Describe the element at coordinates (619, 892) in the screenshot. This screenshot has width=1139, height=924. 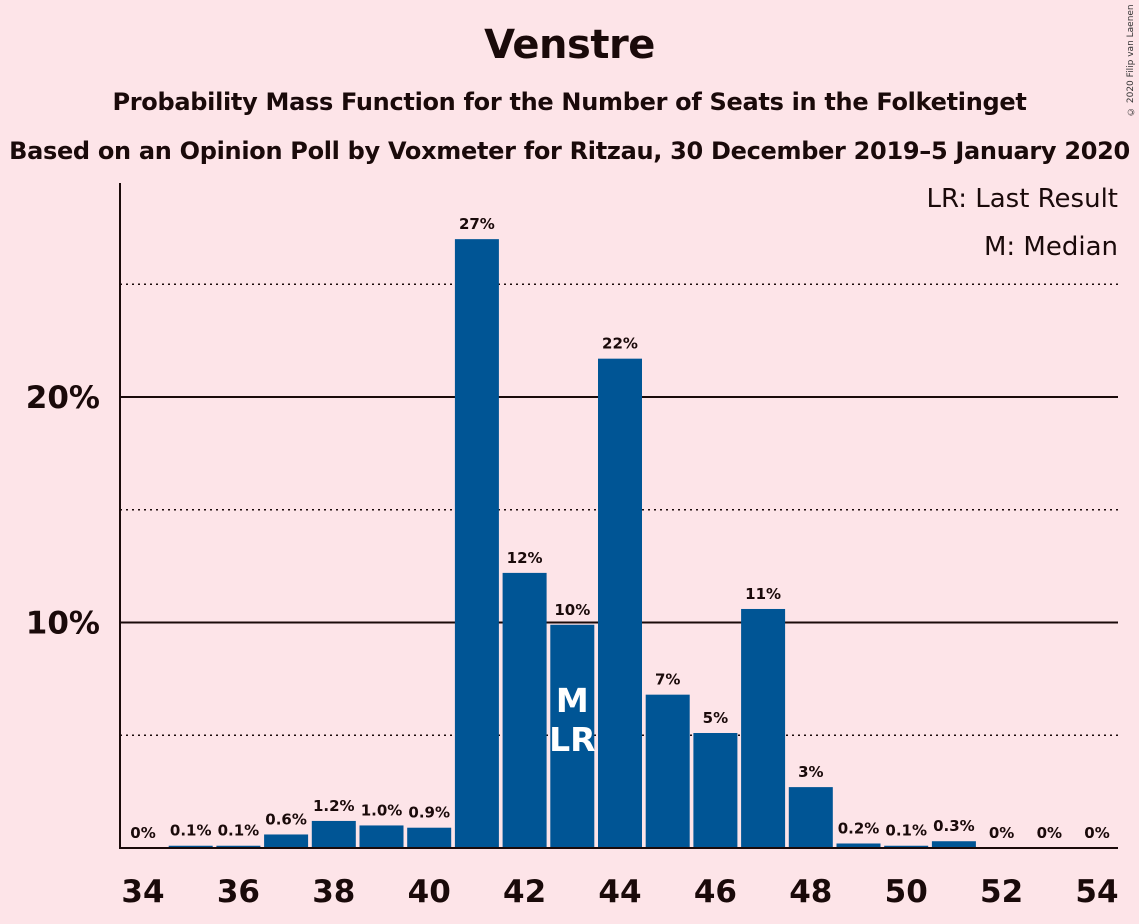
I see `x-tick-label: 44` at that location.